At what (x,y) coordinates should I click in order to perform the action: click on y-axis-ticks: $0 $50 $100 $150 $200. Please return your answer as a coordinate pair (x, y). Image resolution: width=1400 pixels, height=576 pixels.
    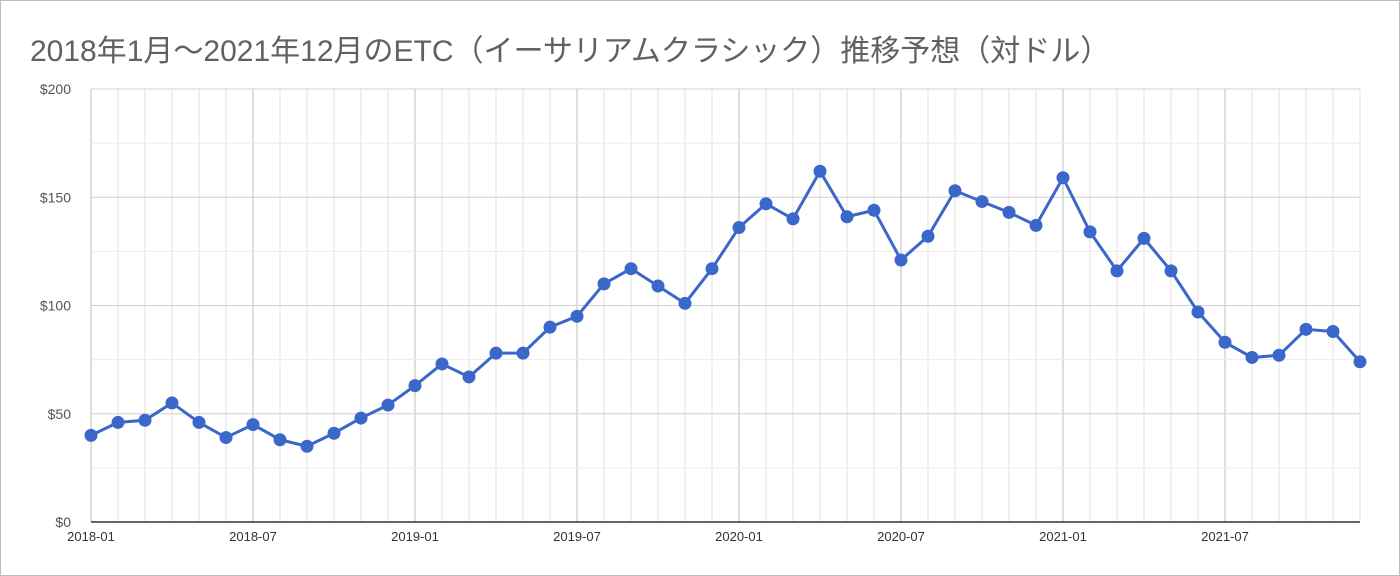
    Looking at the image, I should click on (55, 305).